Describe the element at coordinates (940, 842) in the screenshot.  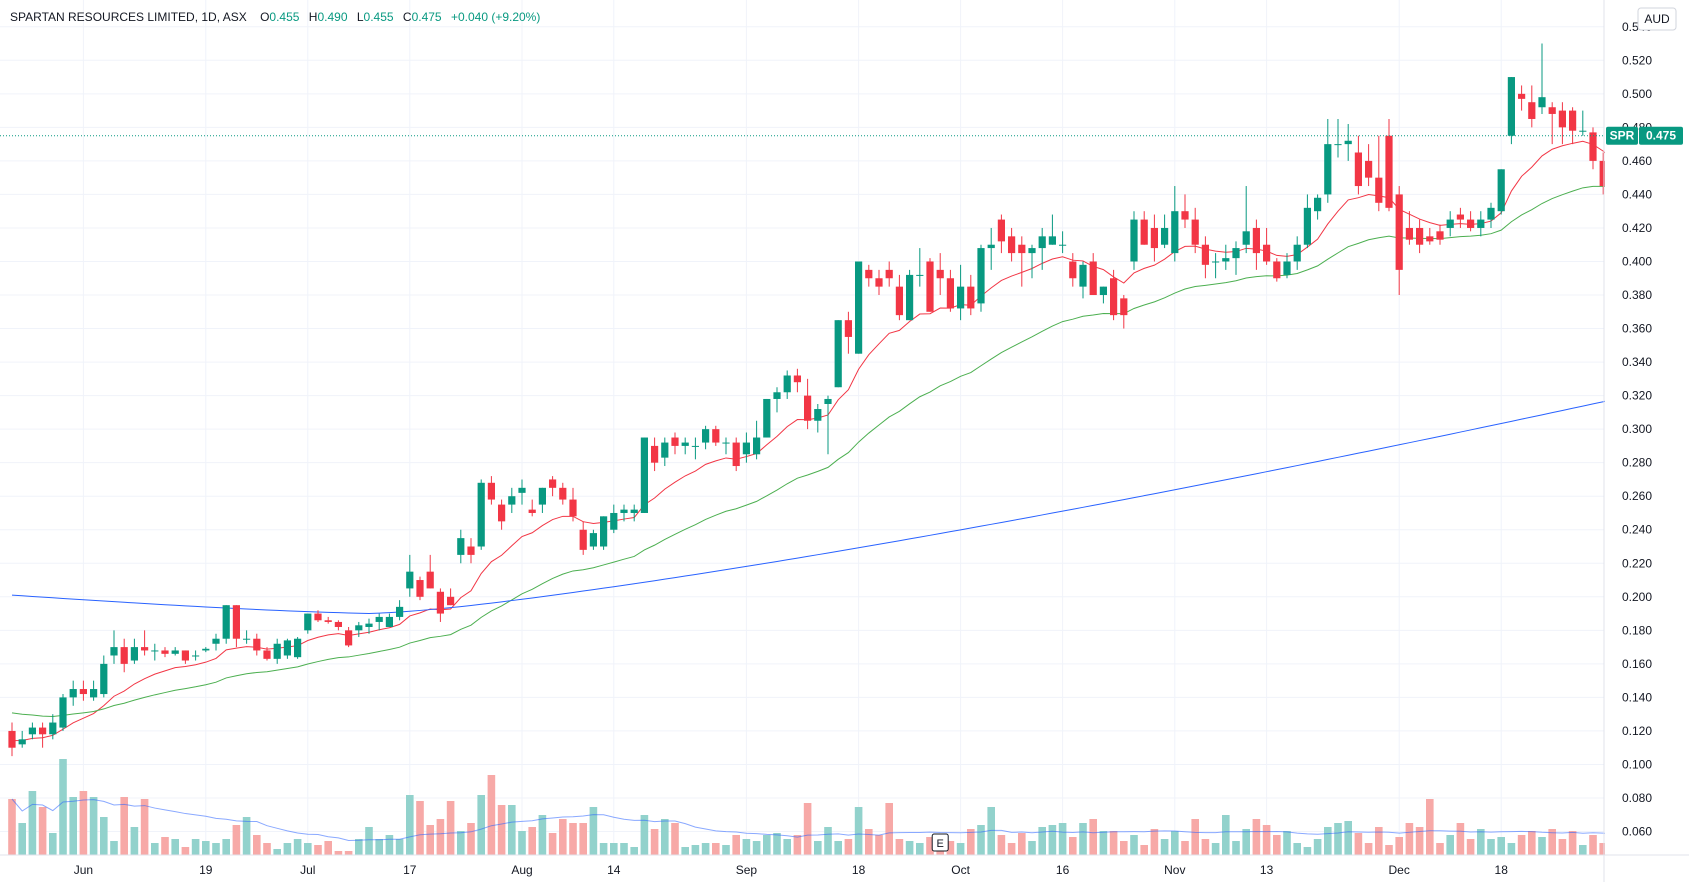
I see `earnings-marker: E` at that location.